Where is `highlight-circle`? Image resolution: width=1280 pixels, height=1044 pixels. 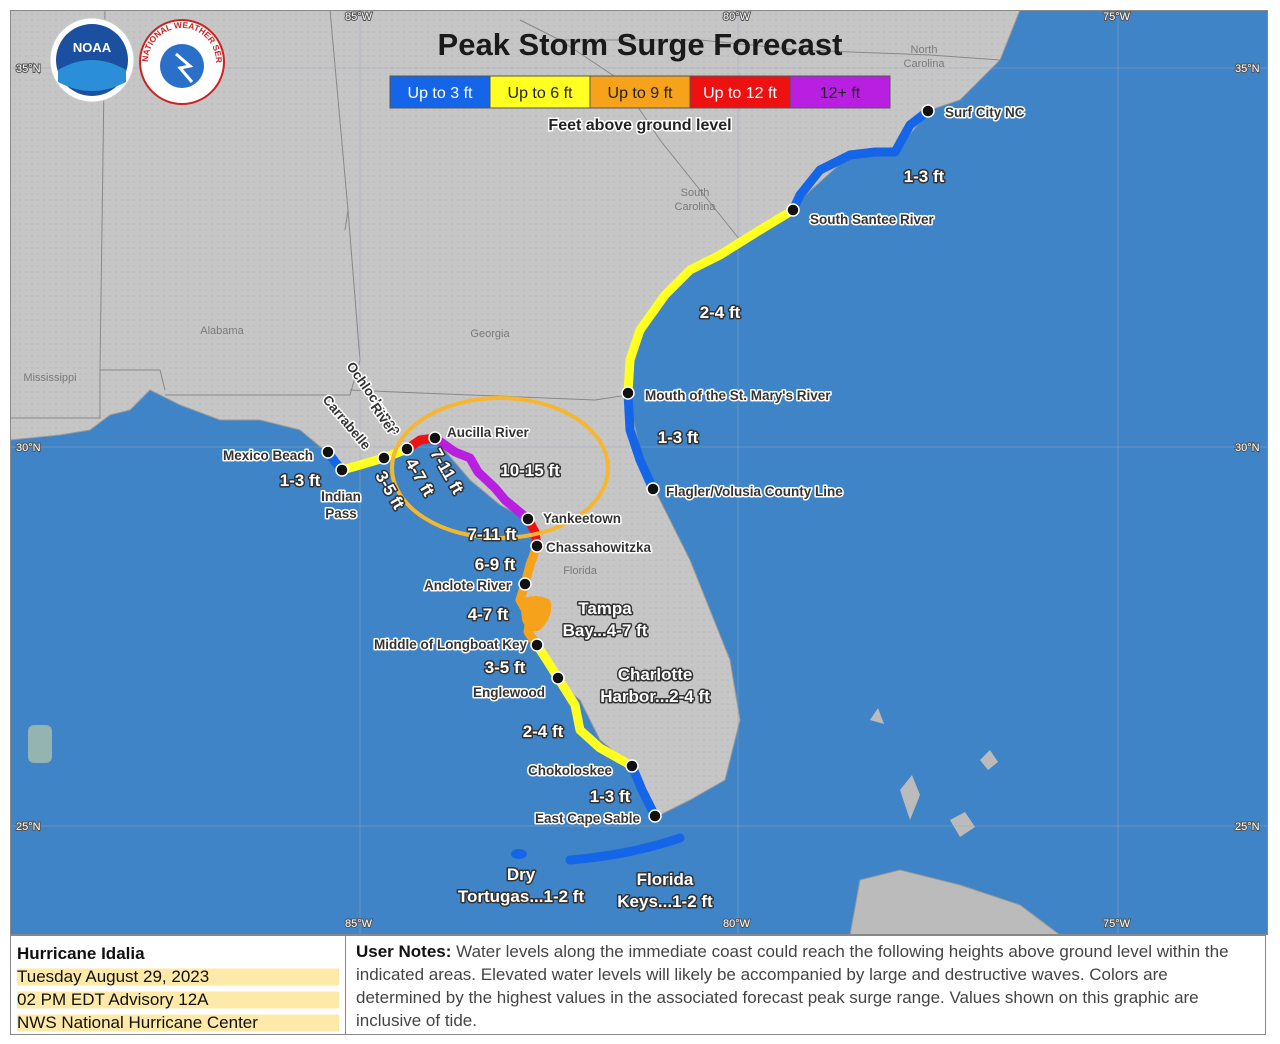 highlight-circle is located at coordinates (500, 468).